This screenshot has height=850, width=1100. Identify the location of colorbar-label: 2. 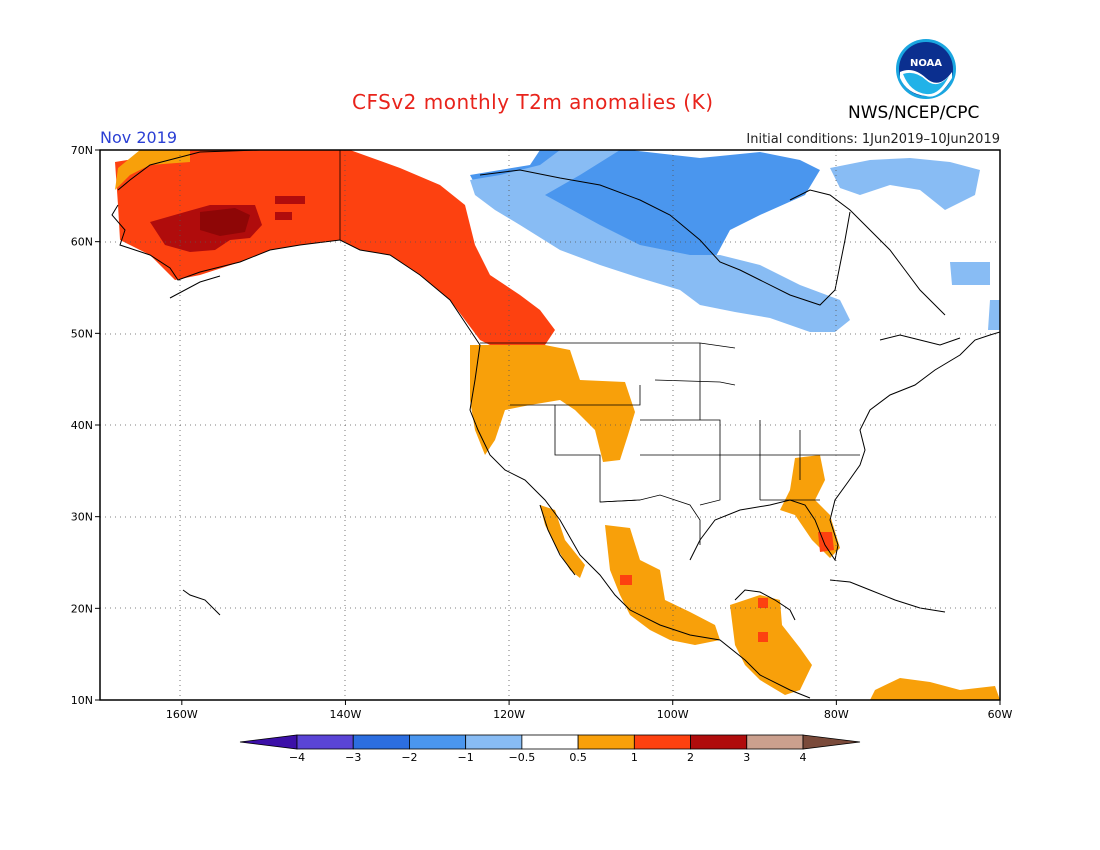
(690, 757).